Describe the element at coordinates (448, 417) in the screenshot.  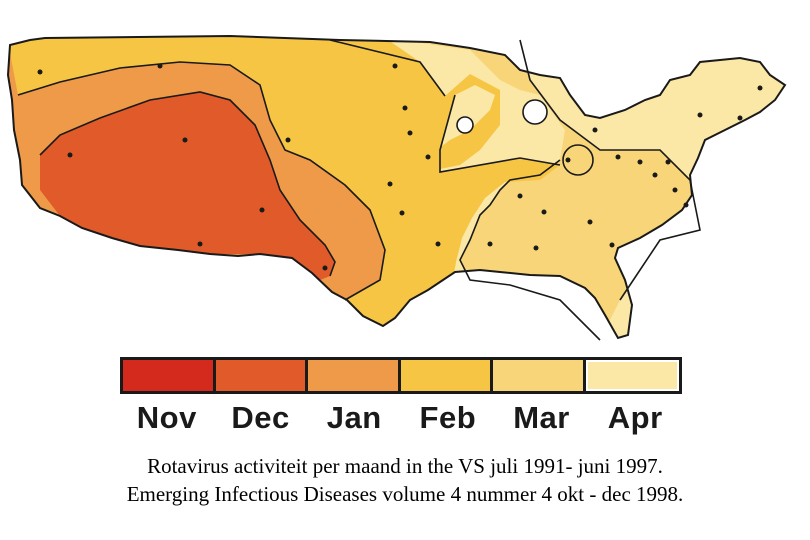
I see `legend-label-feb: Feb` at that location.